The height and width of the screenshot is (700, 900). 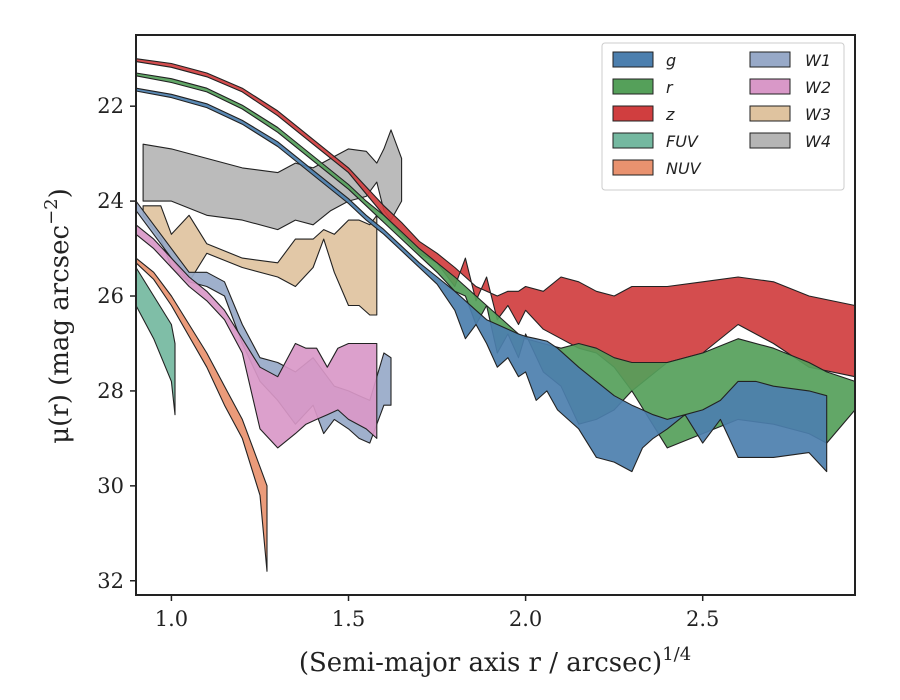 What do you see at coordinates (770, 113) in the screenshot?
I see `legend-swatch-w3` at bounding box center [770, 113].